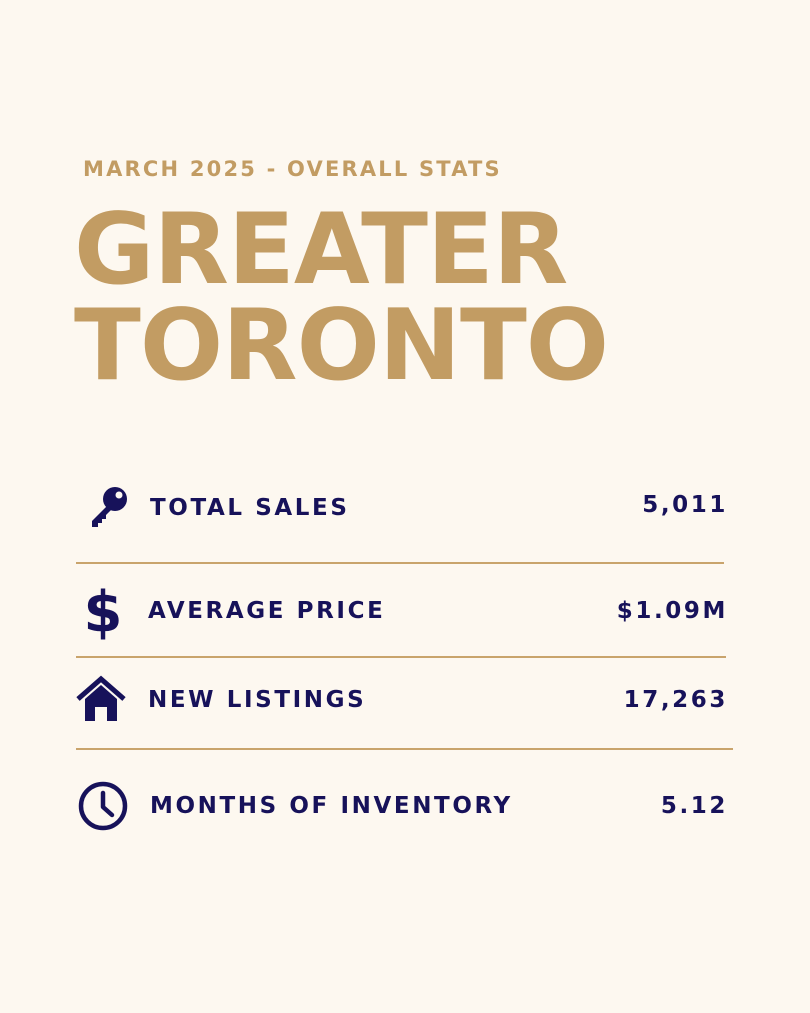 The height and width of the screenshot is (1013, 810). Describe the element at coordinates (672, 611) in the screenshot. I see `stat-value-average-price: $1.09M` at that location.